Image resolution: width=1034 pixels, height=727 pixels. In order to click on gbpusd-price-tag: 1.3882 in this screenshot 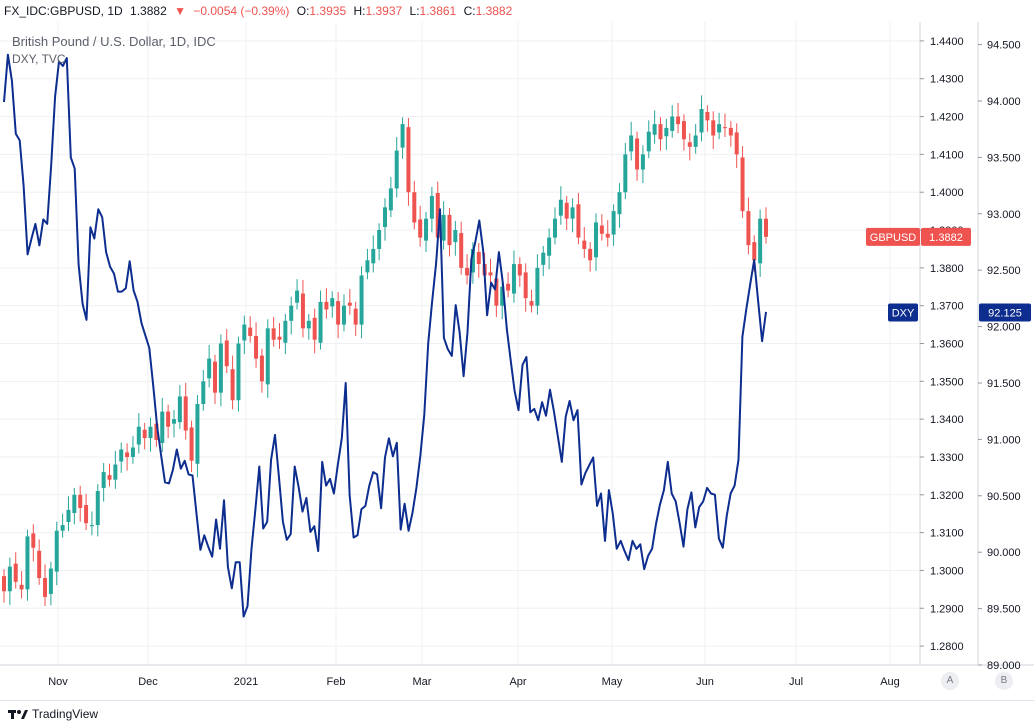, I will do `click(946, 238)`.